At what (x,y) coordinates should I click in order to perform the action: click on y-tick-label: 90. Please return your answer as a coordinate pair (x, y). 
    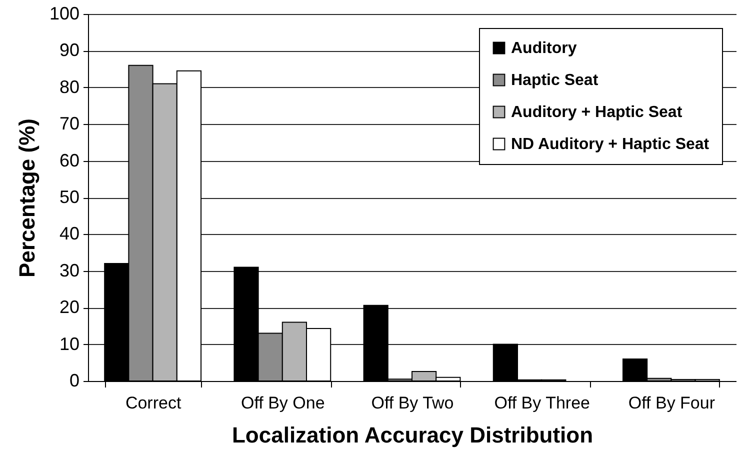
    Looking at the image, I should click on (69, 50).